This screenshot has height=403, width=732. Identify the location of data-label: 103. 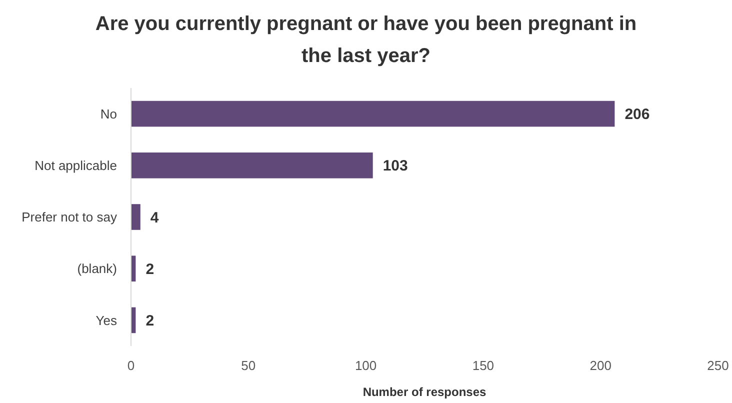
(395, 166).